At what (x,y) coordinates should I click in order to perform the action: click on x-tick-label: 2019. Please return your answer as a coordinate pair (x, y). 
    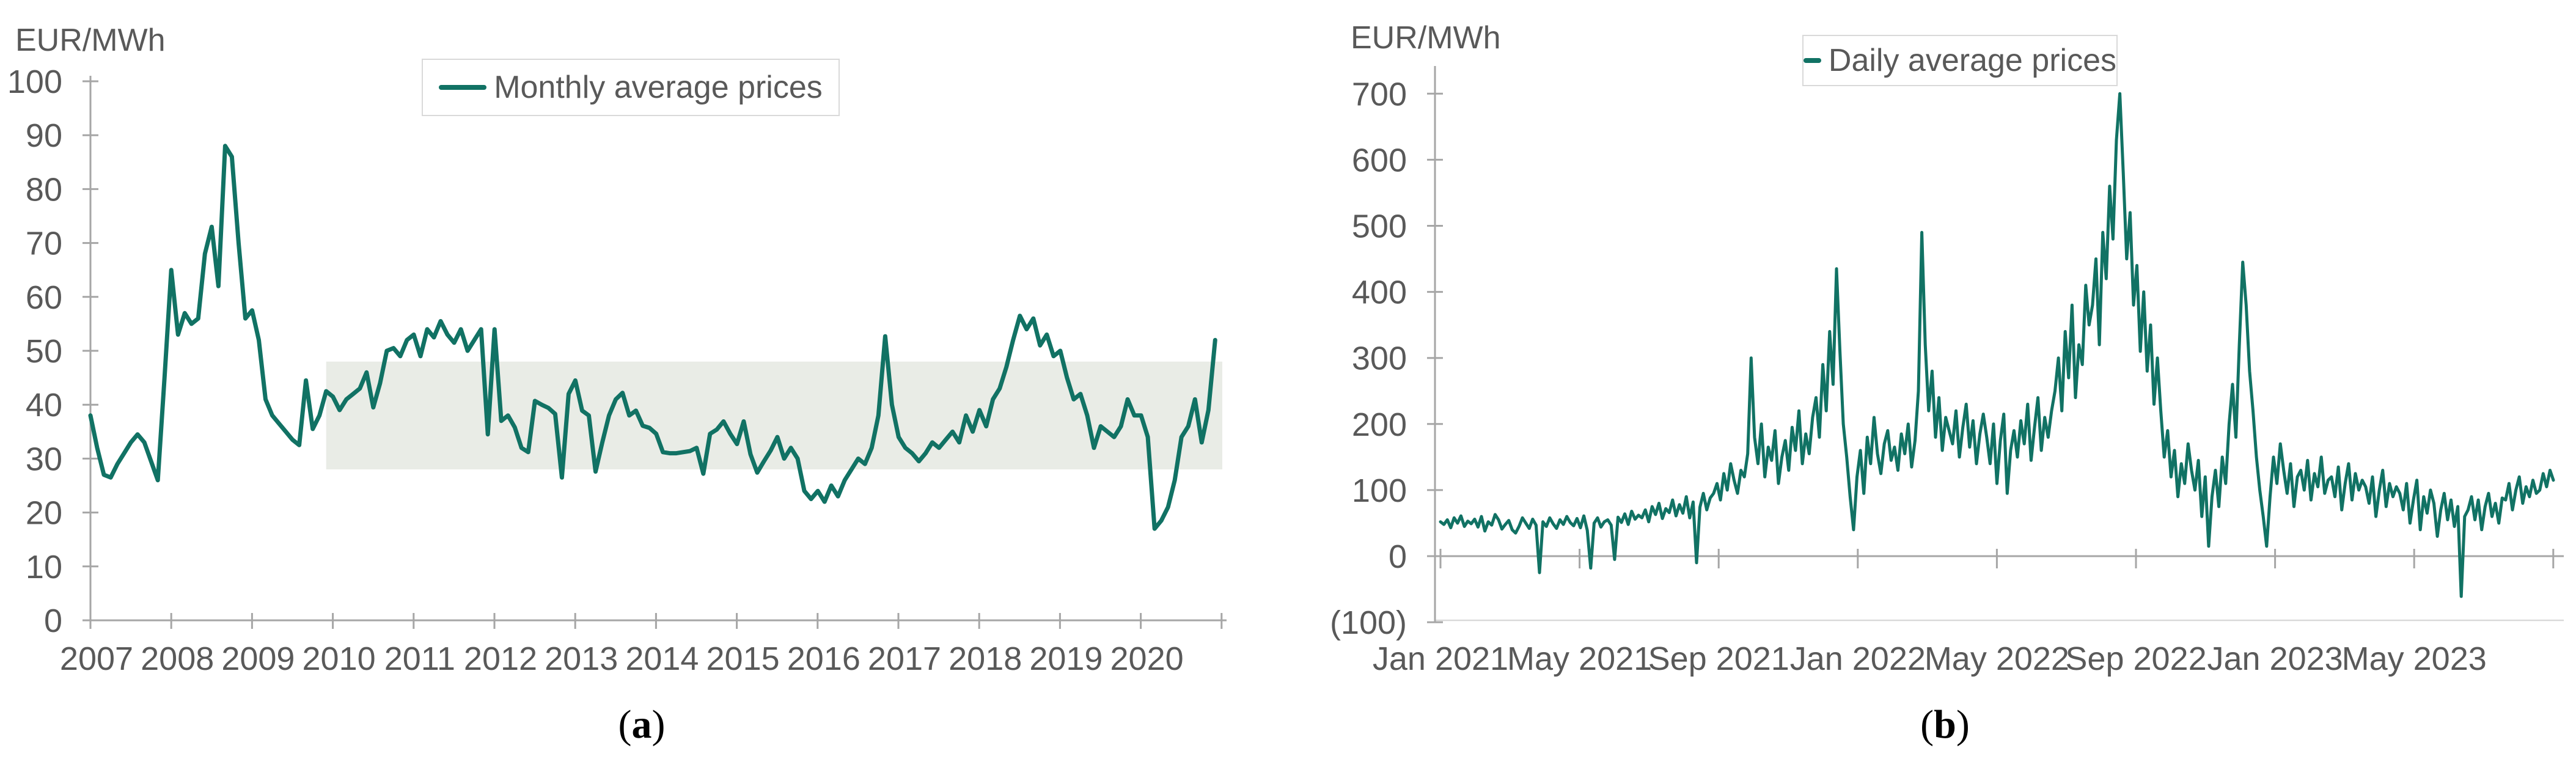
    Looking at the image, I should click on (1066, 658).